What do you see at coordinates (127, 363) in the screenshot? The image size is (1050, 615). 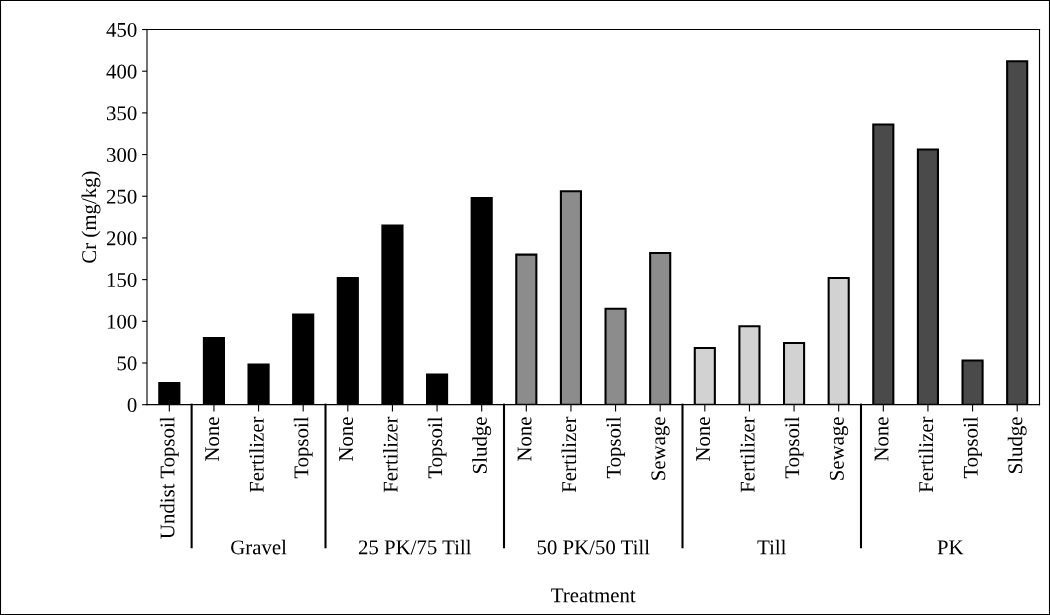 I see `y-tick-label: 50` at bounding box center [127, 363].